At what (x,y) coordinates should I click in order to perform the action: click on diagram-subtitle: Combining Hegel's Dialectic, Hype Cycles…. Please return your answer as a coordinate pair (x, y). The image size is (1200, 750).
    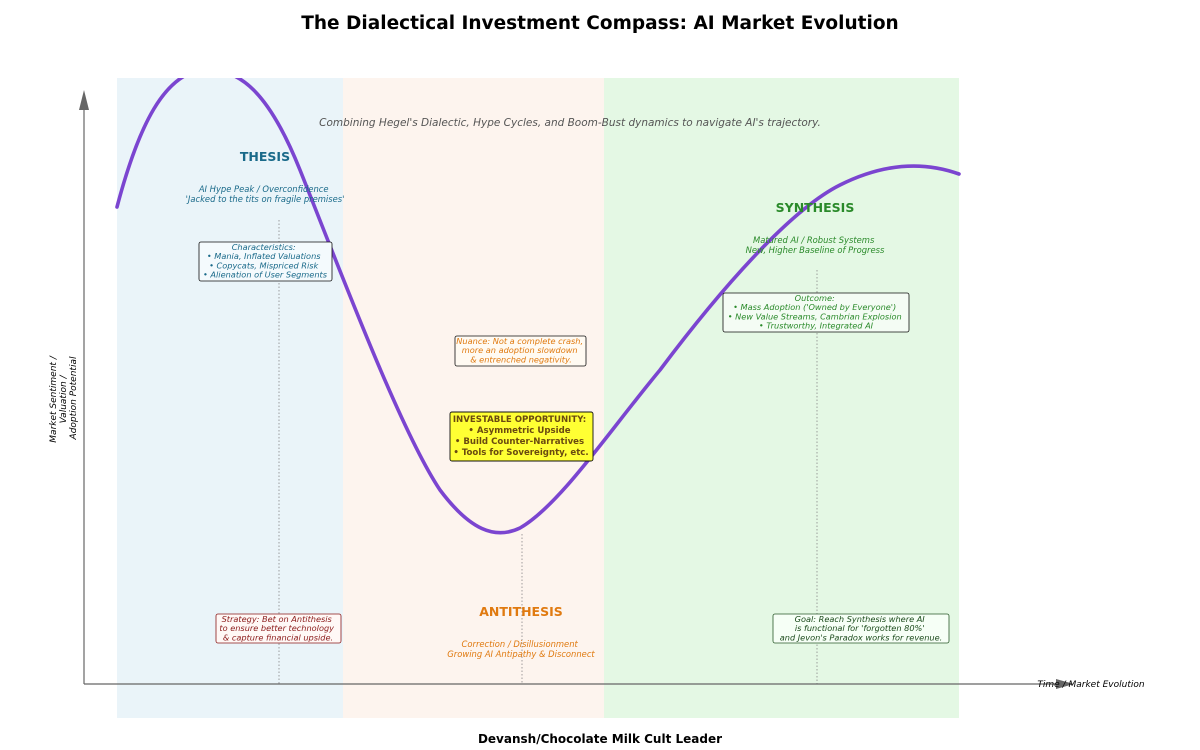
    Looking at the image, I should click on (570, 123).